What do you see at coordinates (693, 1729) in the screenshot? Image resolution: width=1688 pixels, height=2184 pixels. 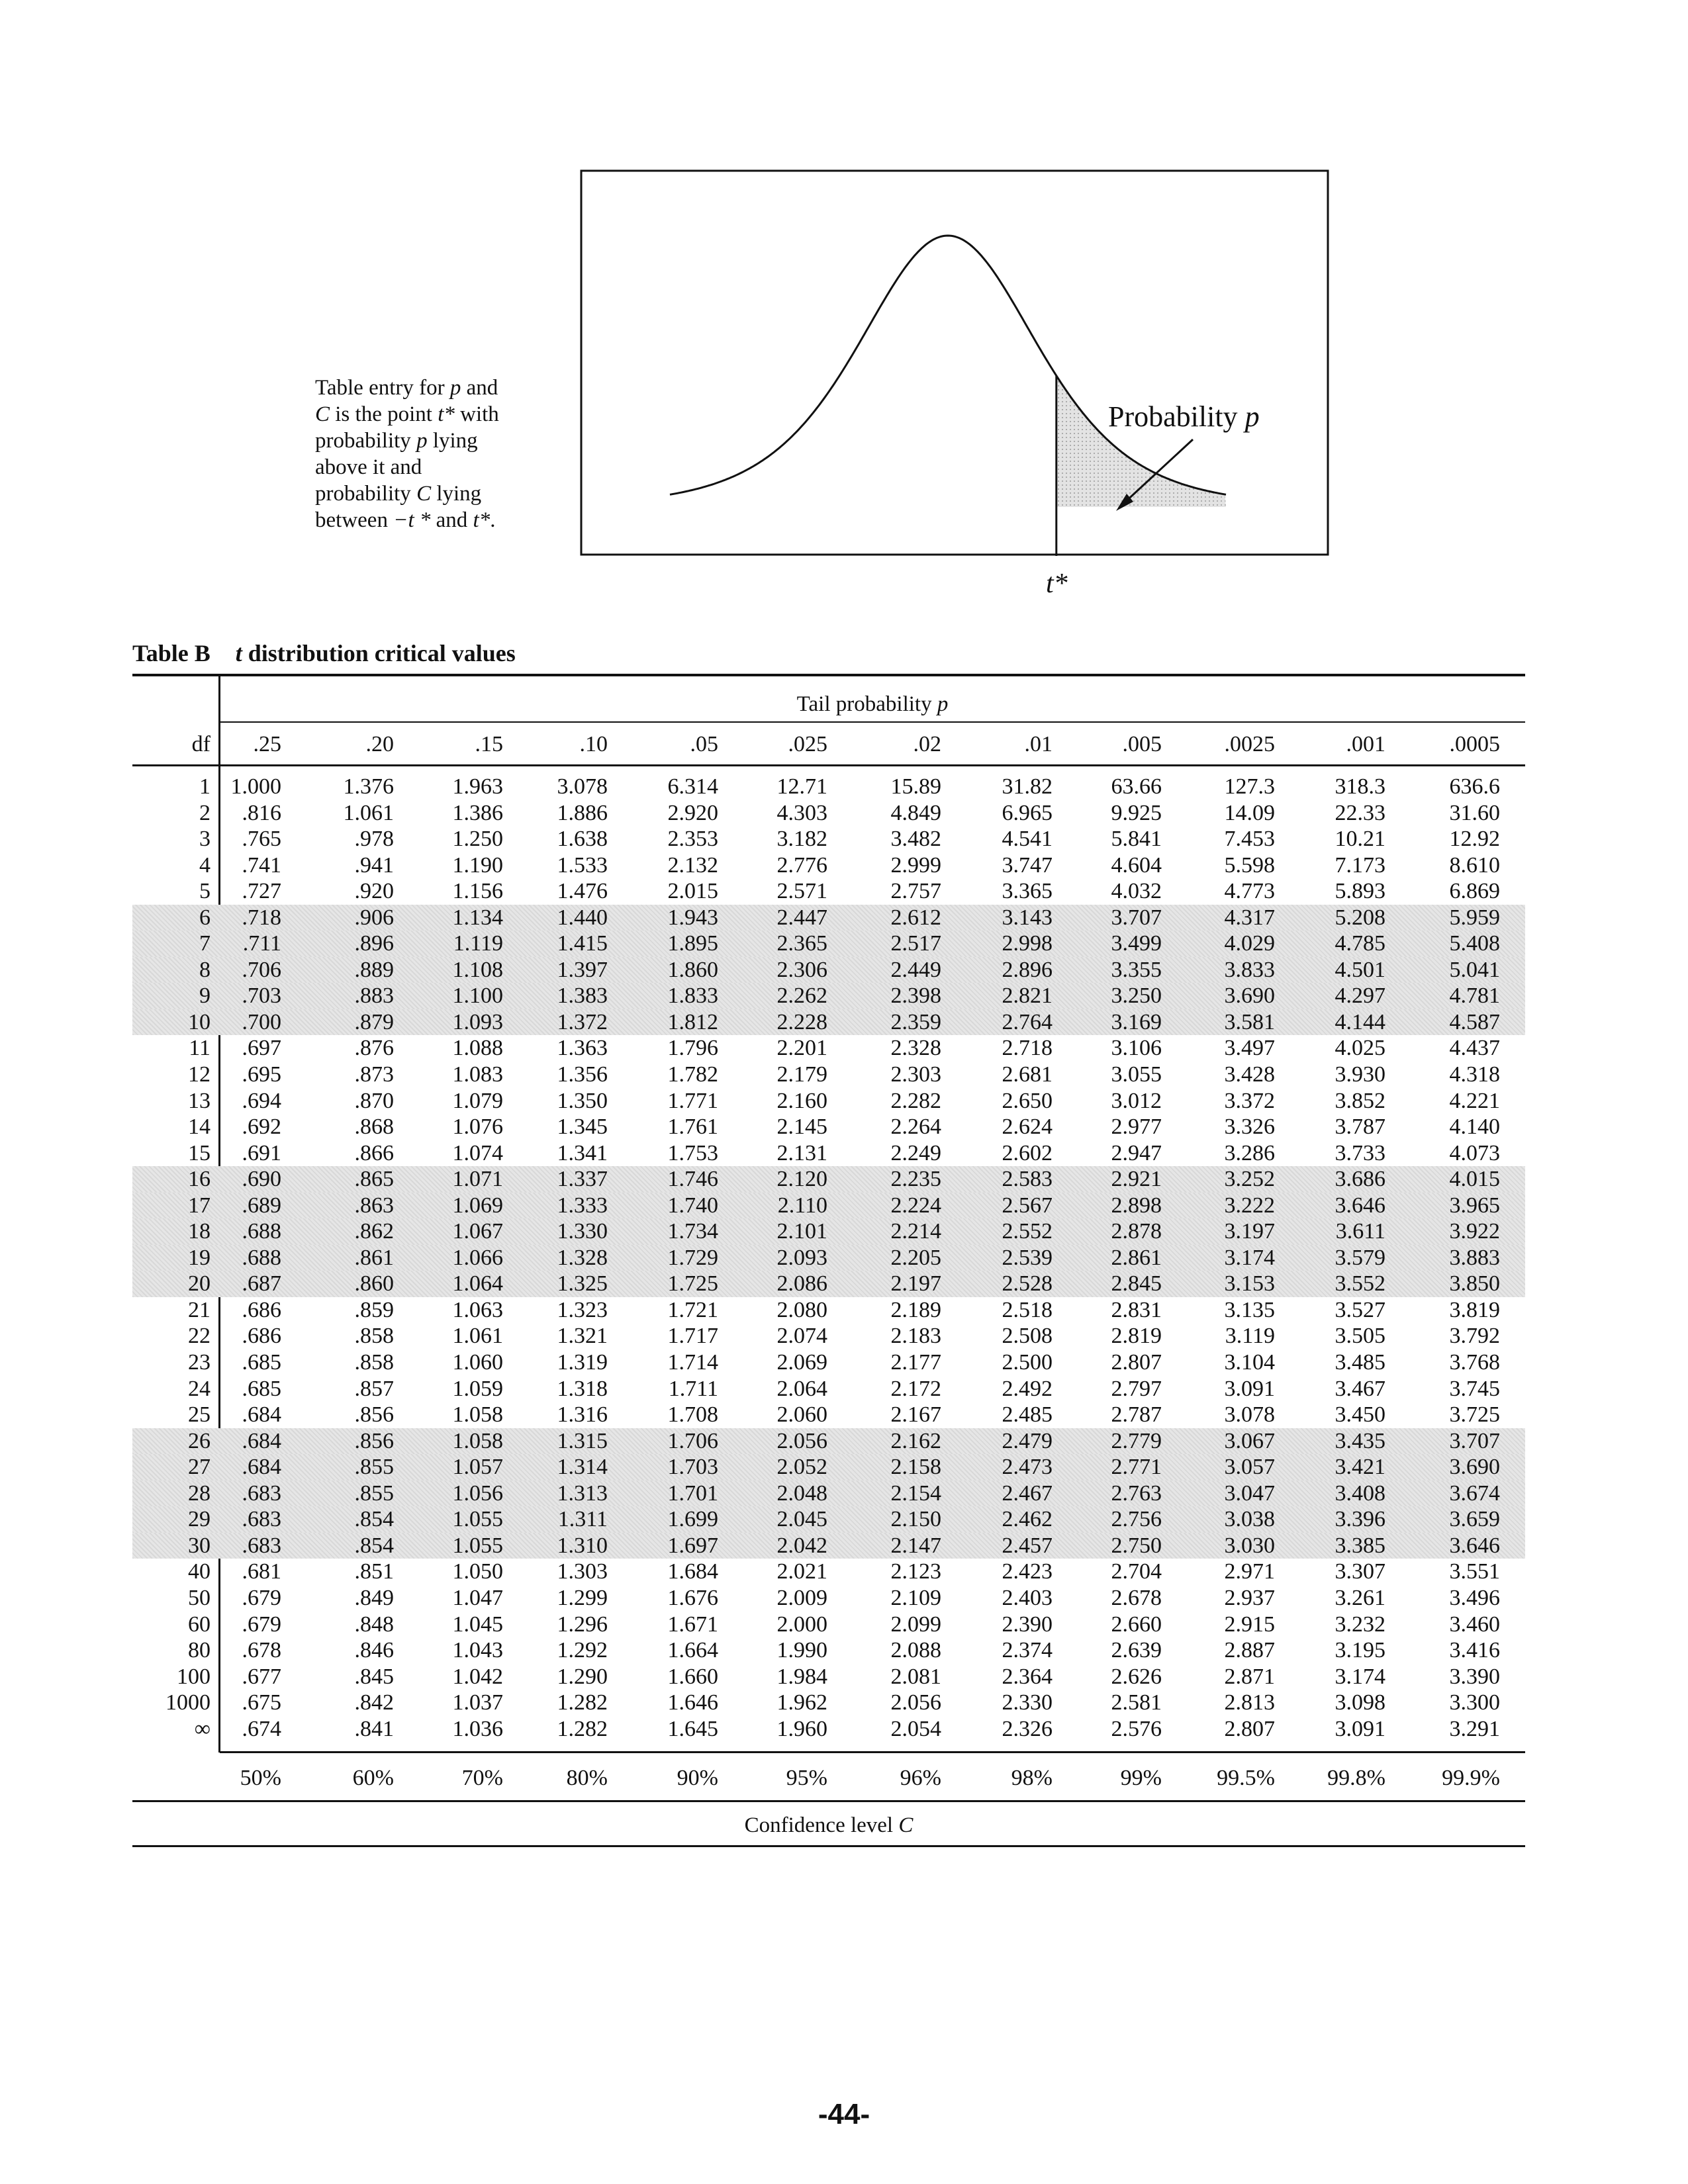 I see `value-cell: 1.645` at bounding box center [693, 1729].